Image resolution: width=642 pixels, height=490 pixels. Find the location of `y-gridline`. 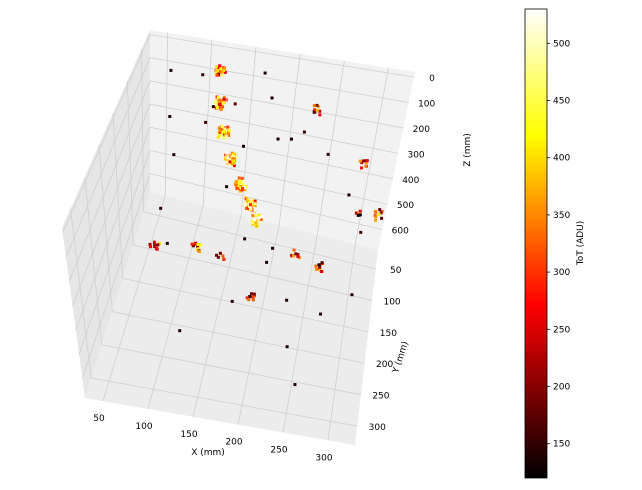

y-gridline is located at coordinates (253, 272).